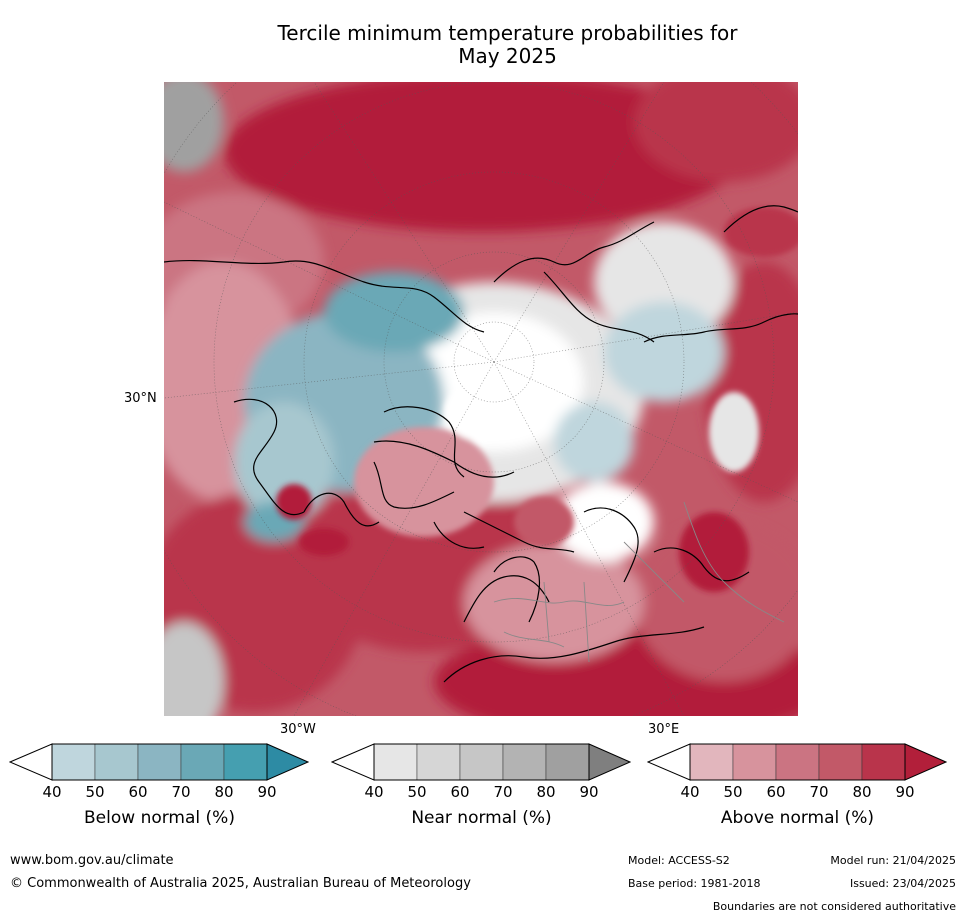 This screenshot has height=919, width=965. Describe the element at coordinates (797, 793) in the screenshot. I see `ticks-above: 40 50 60 70 80 90` at that location.